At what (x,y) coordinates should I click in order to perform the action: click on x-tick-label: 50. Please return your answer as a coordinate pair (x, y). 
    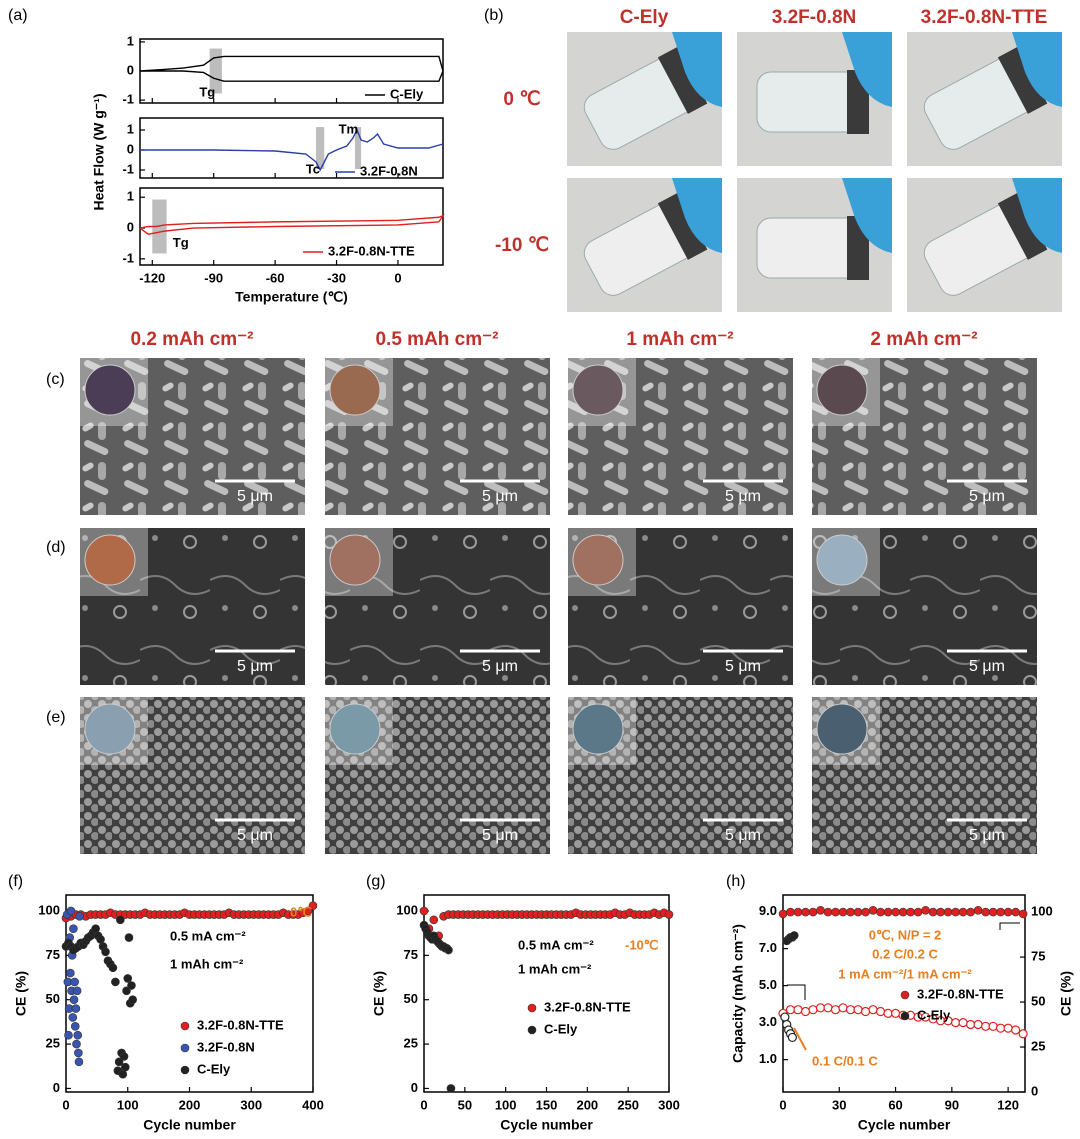
    Looking at the image, I should click on (465, 1104).